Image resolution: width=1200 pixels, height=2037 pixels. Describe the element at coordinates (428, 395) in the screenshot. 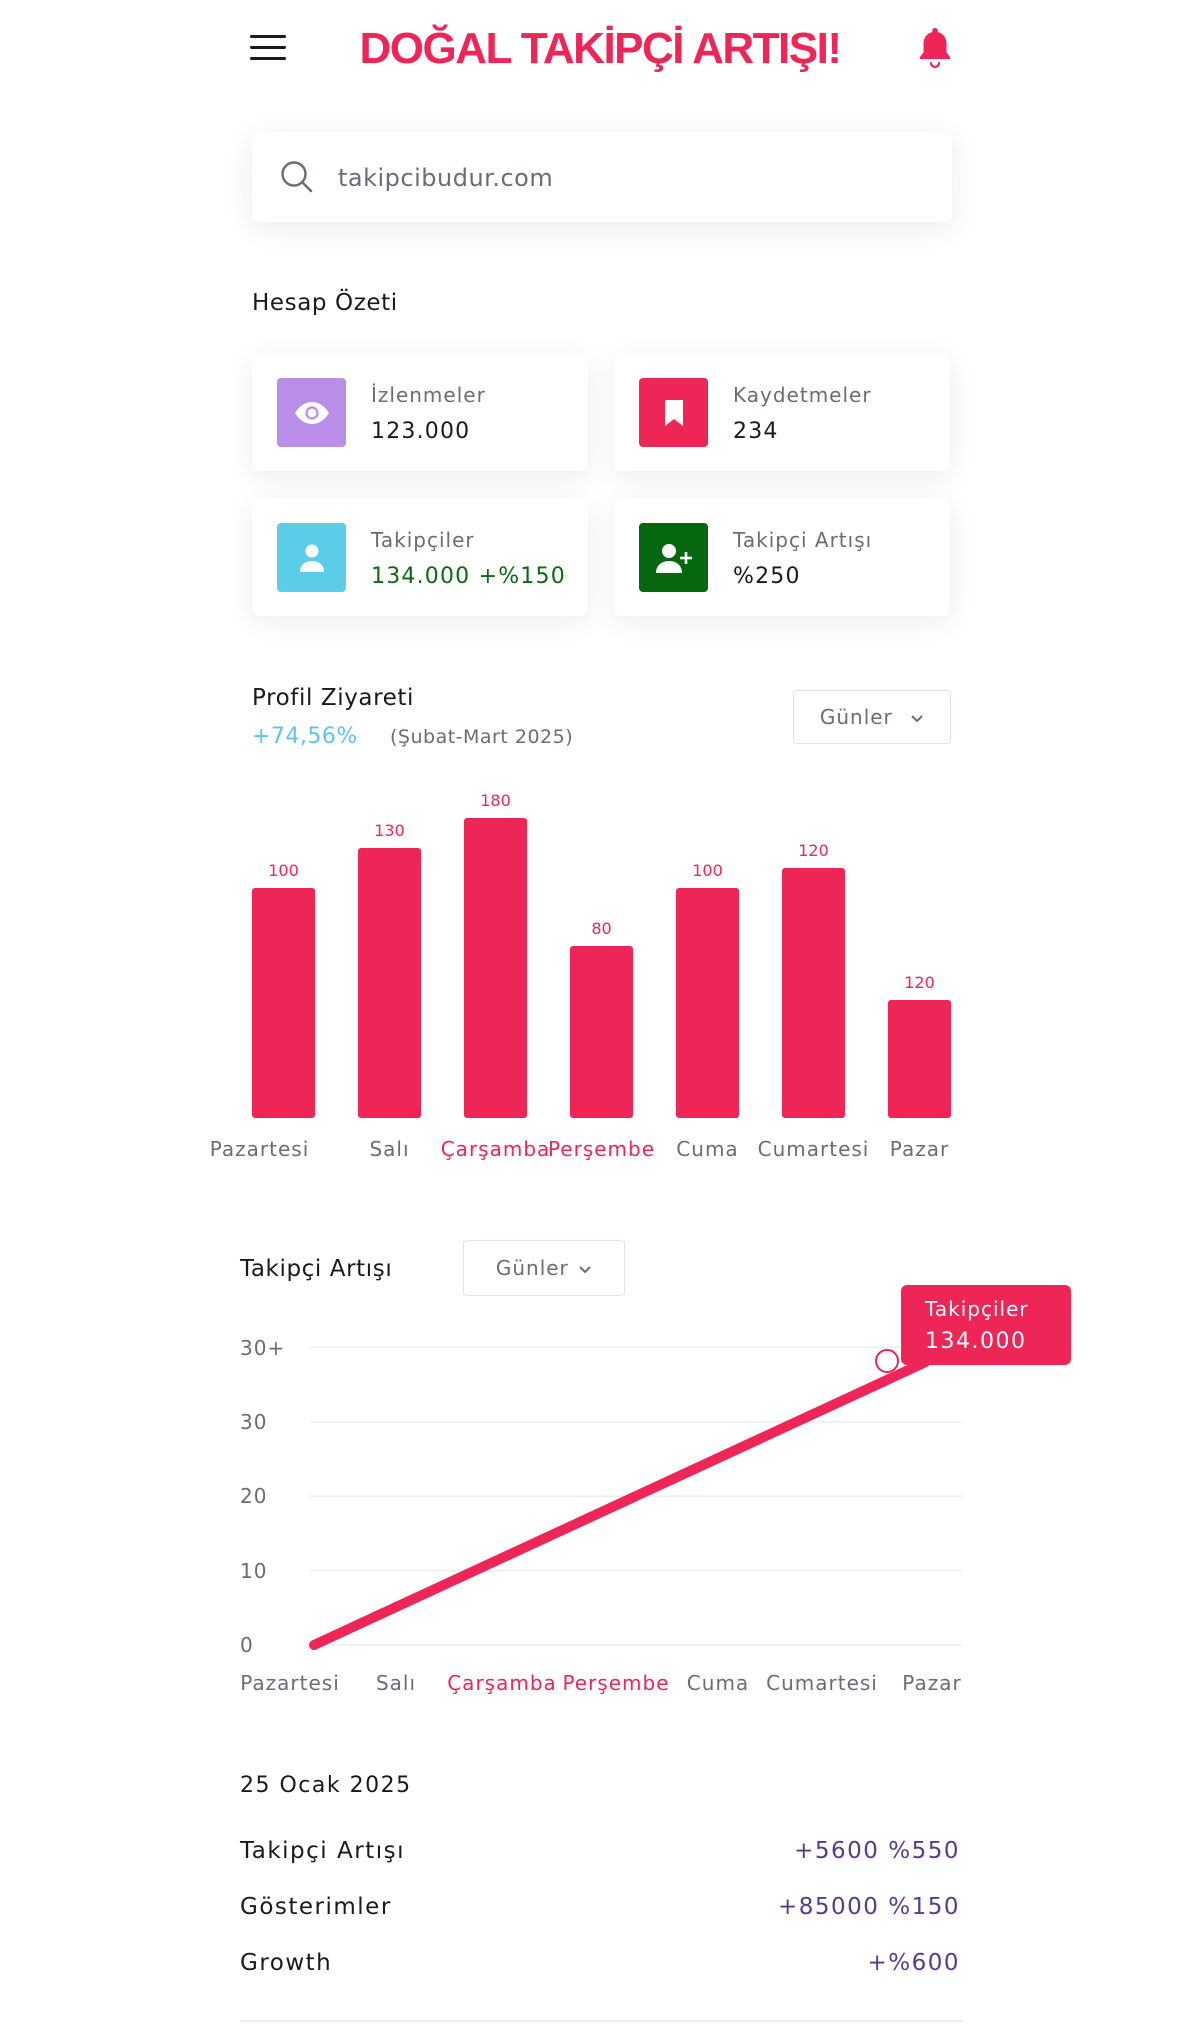

I see `card-label: İzlenmeler` at that location.